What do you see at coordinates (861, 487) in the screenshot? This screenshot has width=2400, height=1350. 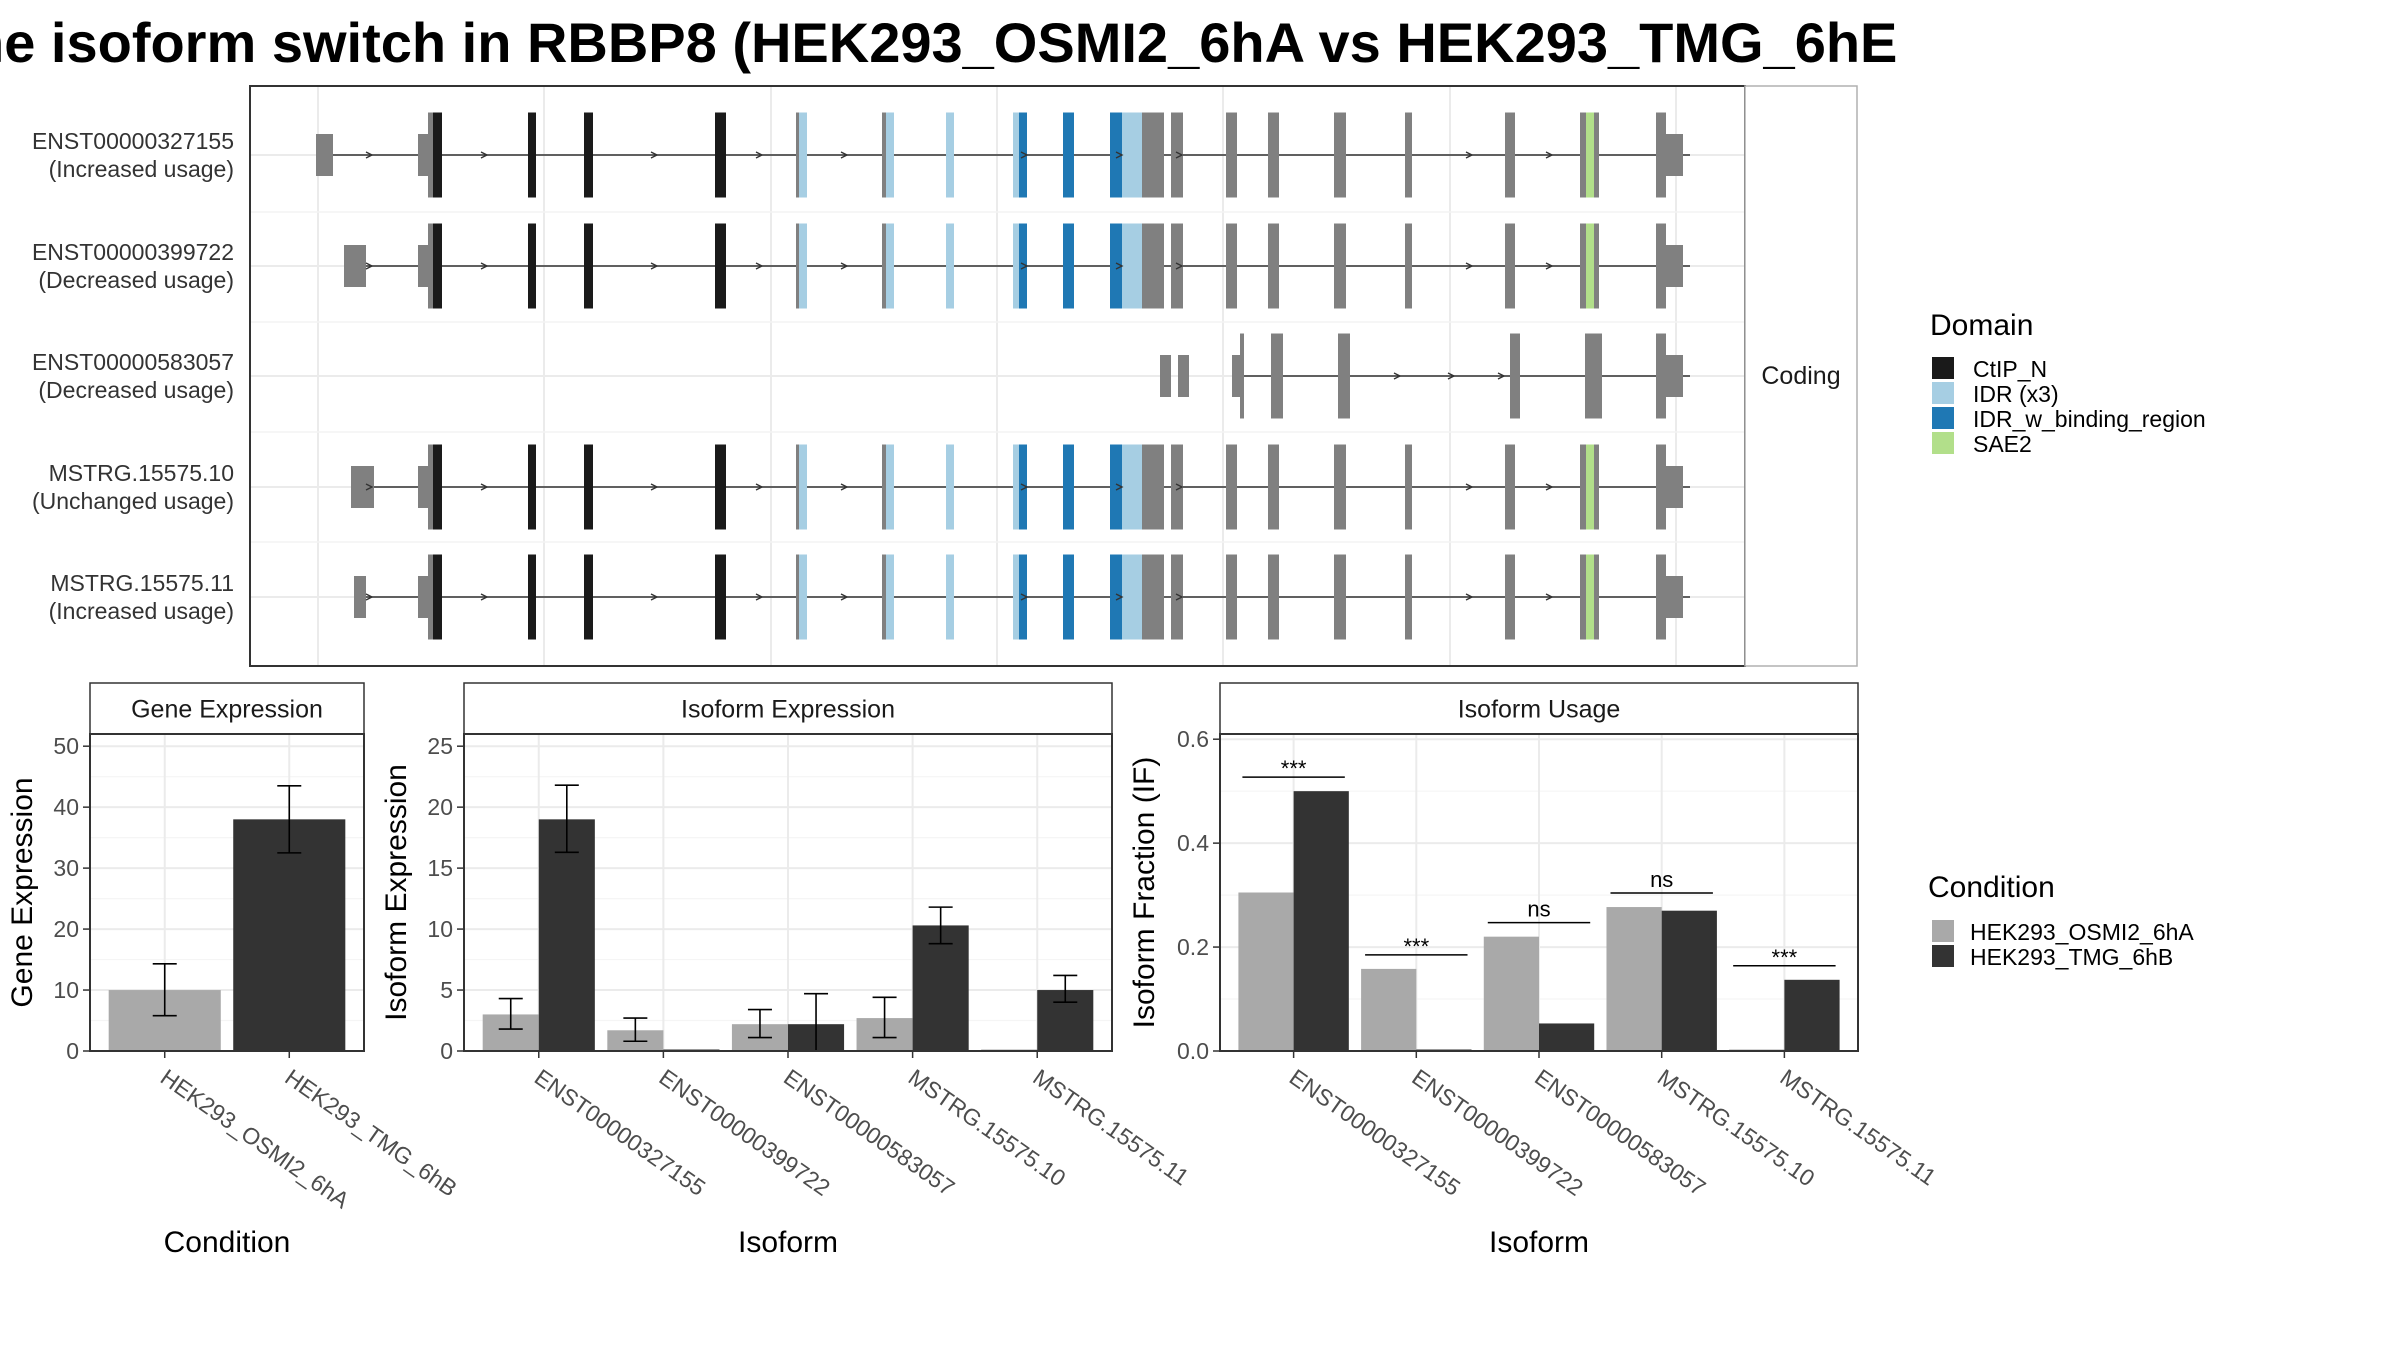 I see `isoform-row-mstrg-15575-10: MSTRG.15575.10(Unchanged usage)` at bounding box center [861, 487].